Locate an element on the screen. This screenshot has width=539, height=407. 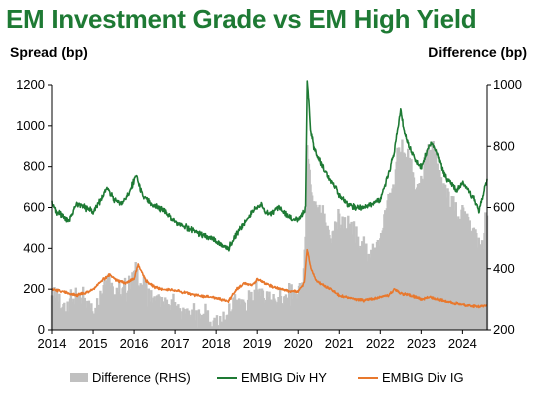
x-tick-label: 2024 is located at coordinates (462, 343).